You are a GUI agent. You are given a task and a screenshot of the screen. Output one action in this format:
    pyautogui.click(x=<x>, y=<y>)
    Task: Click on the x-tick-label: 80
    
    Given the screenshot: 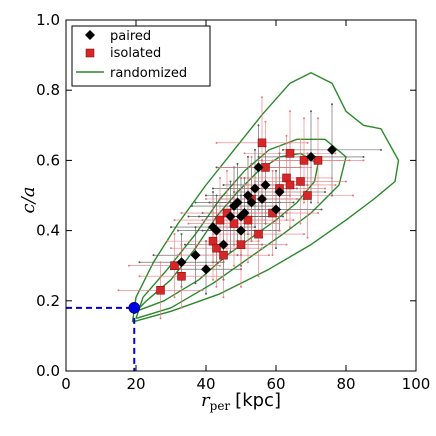 What is the action you would take?
    pyautogui.click(x=345, y=384)
    